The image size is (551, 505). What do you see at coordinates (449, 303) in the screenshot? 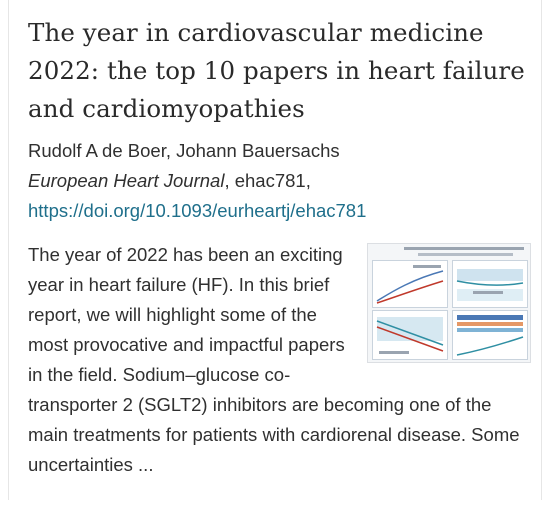
I see `graphical-abstract-thumbnail` at bounding box center [449, 303].